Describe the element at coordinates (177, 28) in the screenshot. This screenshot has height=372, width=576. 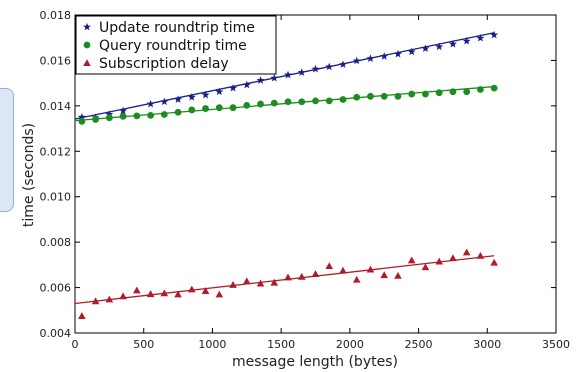
I see `legend-label: Update roundtrip time` at that location.